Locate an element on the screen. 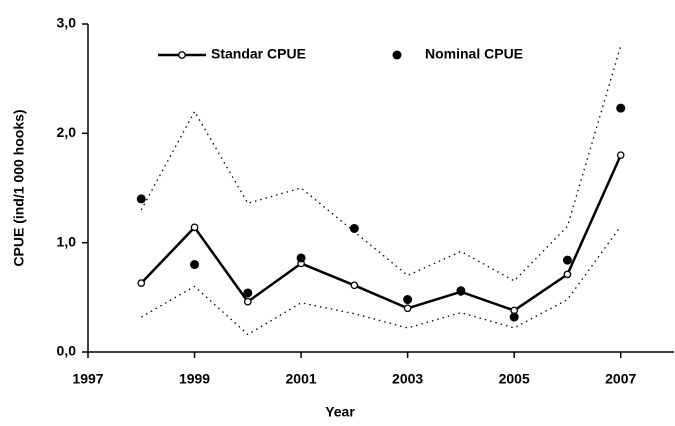 Image resolution: width=675 pixels, height=426 pixels. legend-label: Nominal CPUE is located at coordinates (474, 54).